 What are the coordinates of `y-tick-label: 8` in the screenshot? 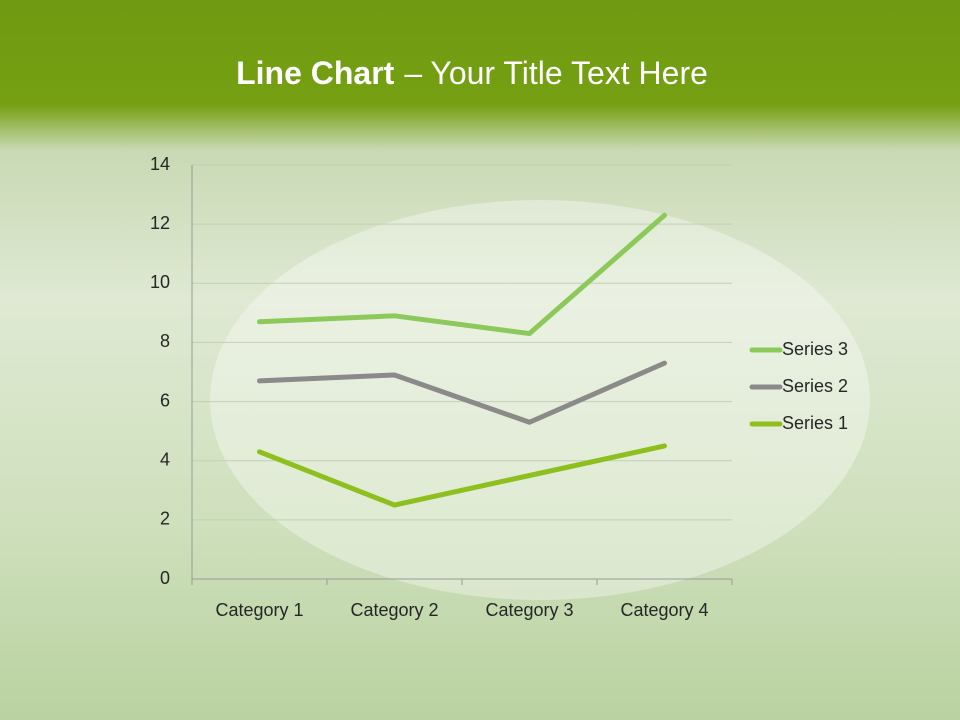 It's located at (165, 341).